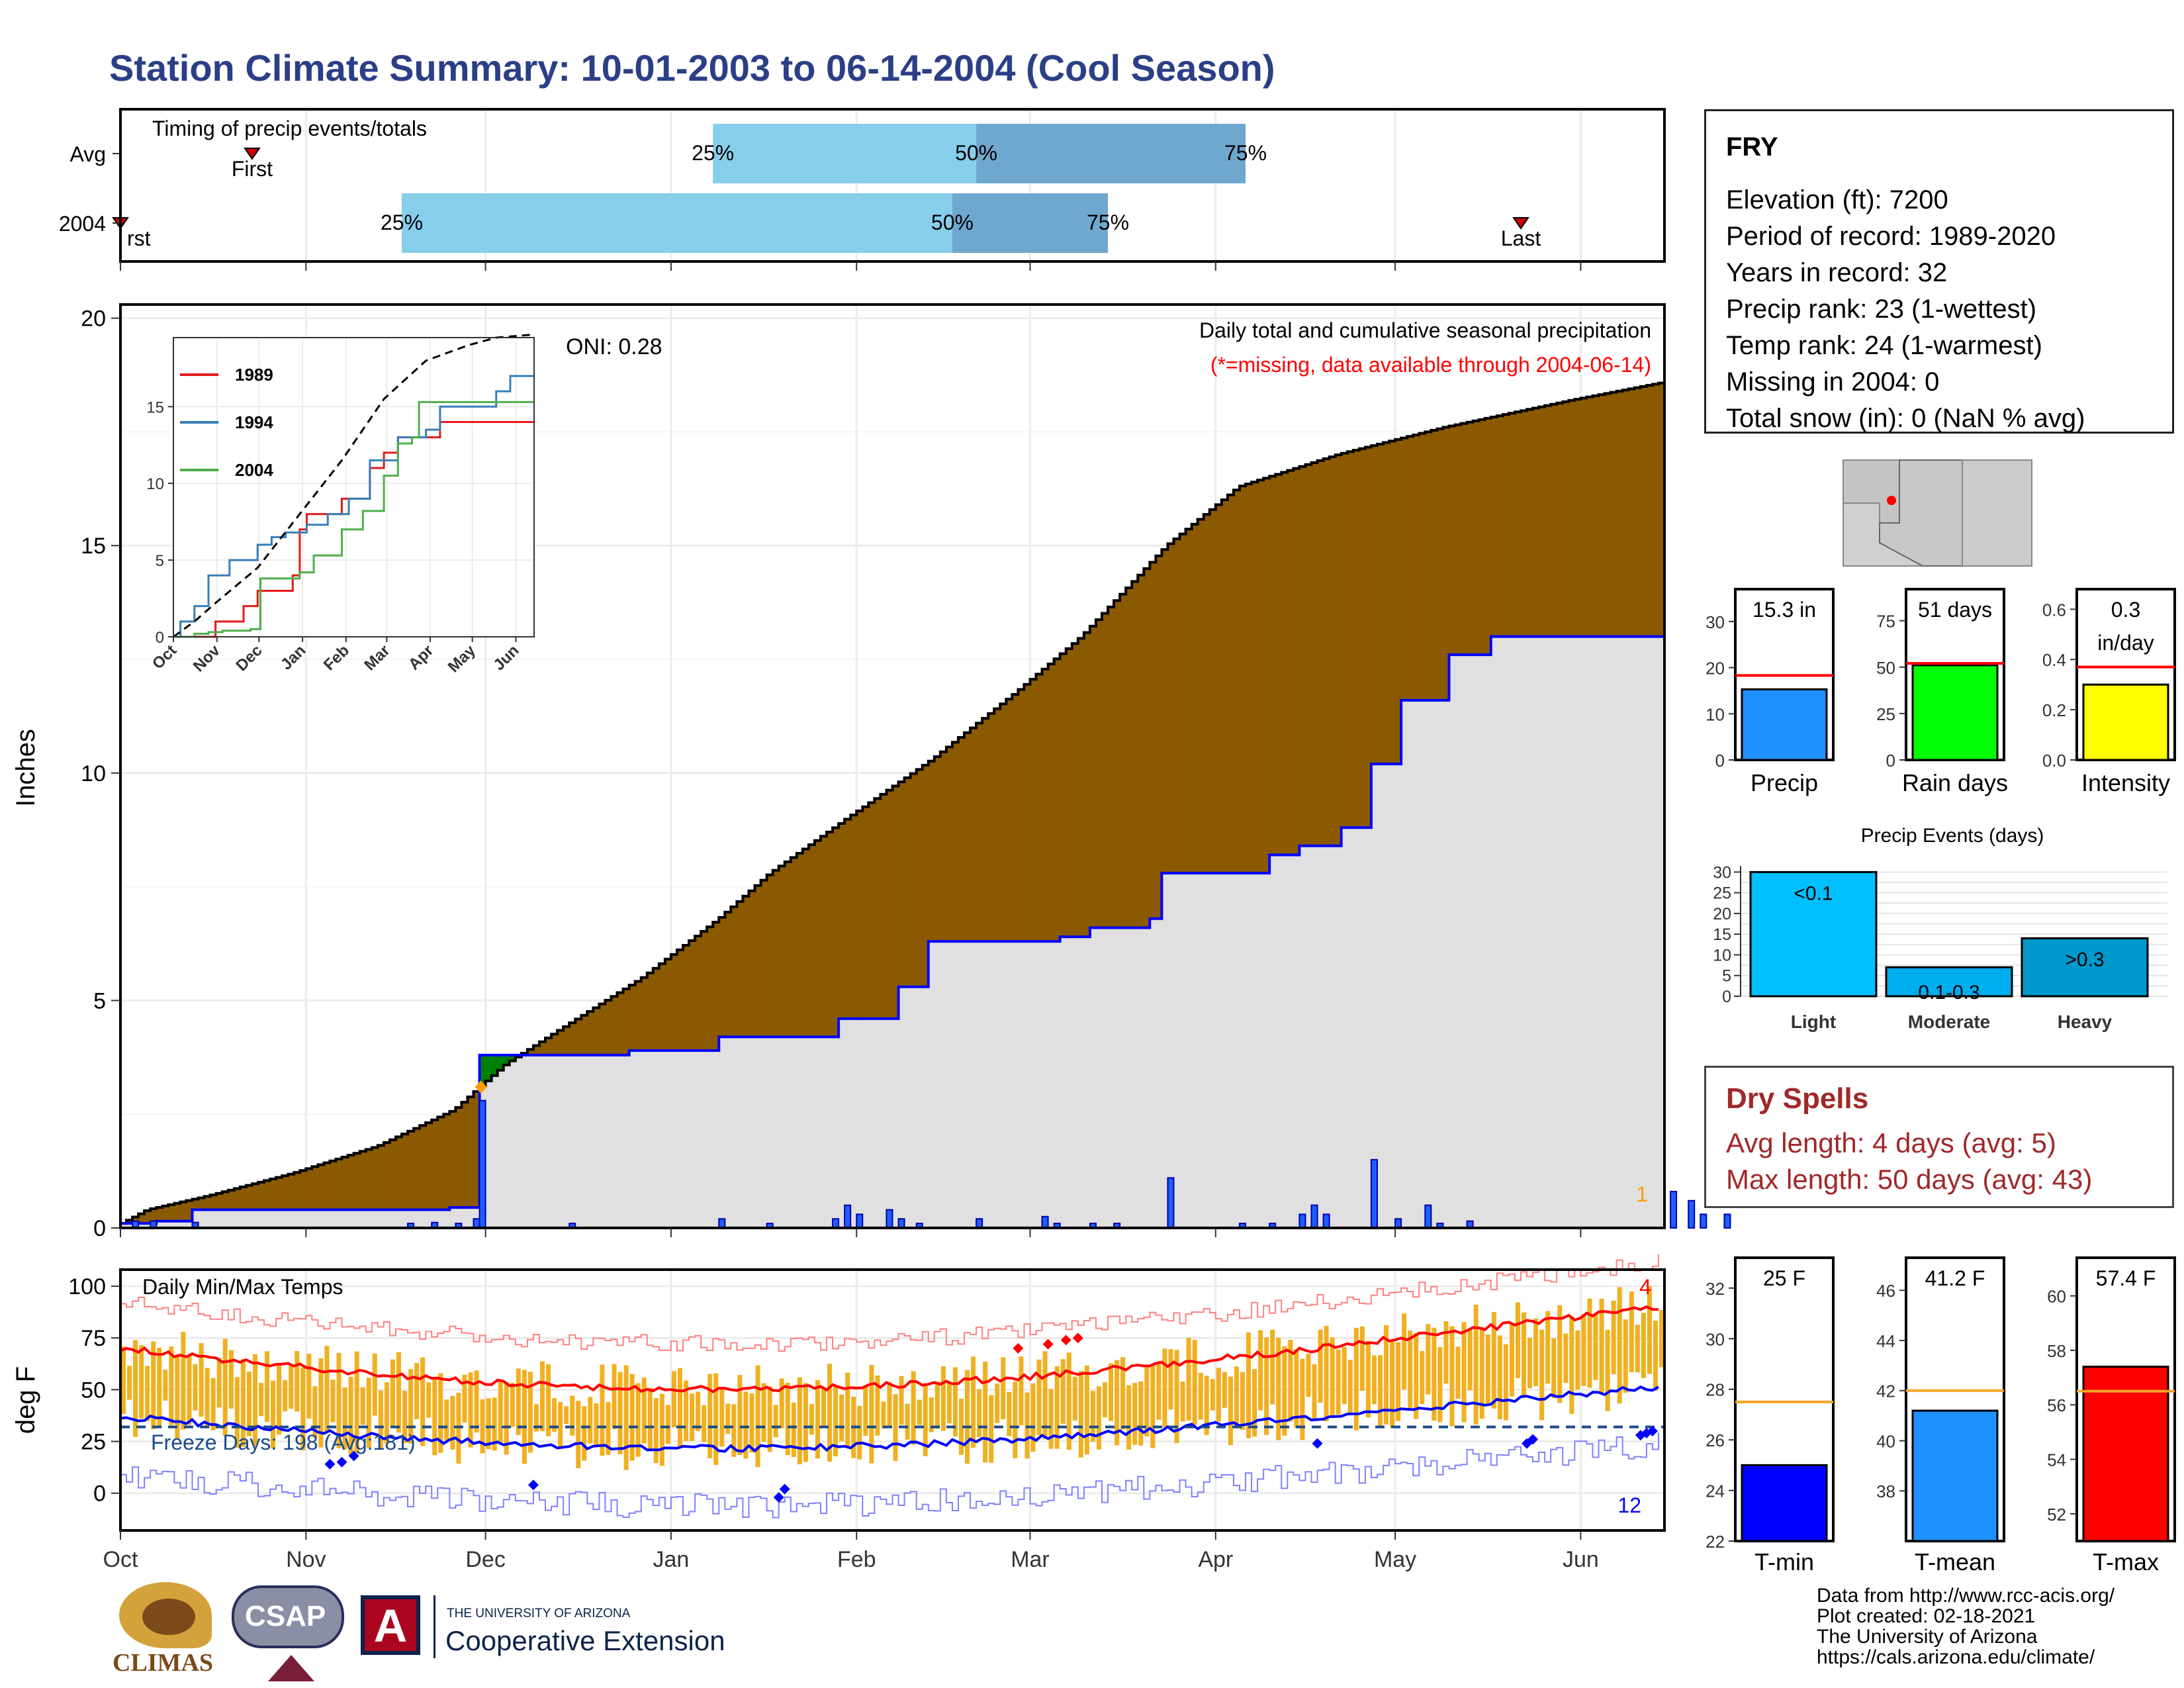  Describe the element at coordinates (1885, 1441) in the screenshot. I see `temp-summary-y-tick-label: 40` at that location.